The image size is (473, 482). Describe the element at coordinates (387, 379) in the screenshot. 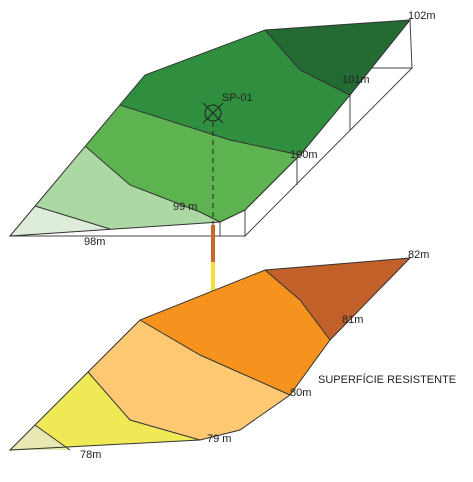

I see `surface-label: SUPERFÍCIE RESISTENTE` at that location.